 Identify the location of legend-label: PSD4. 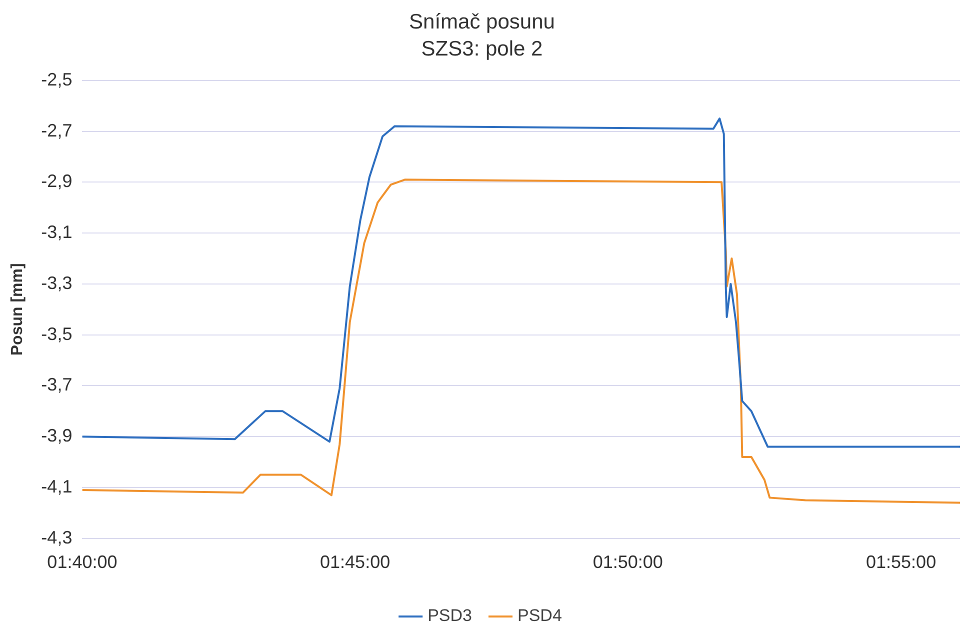
(540, 616).